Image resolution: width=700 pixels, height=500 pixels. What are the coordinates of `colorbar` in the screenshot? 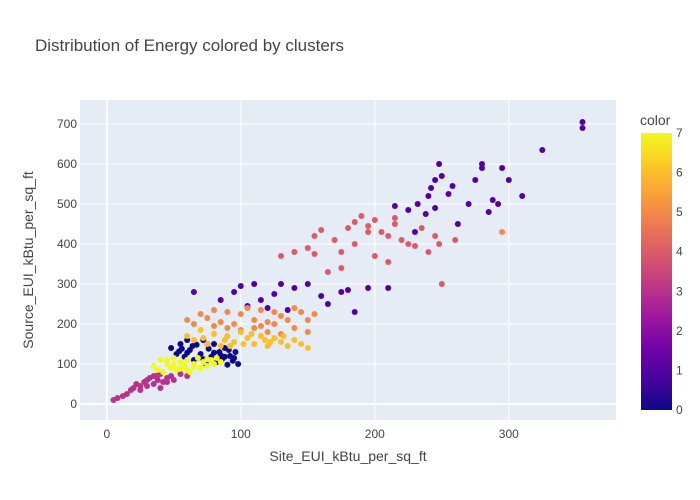 It's located at (656, 271).